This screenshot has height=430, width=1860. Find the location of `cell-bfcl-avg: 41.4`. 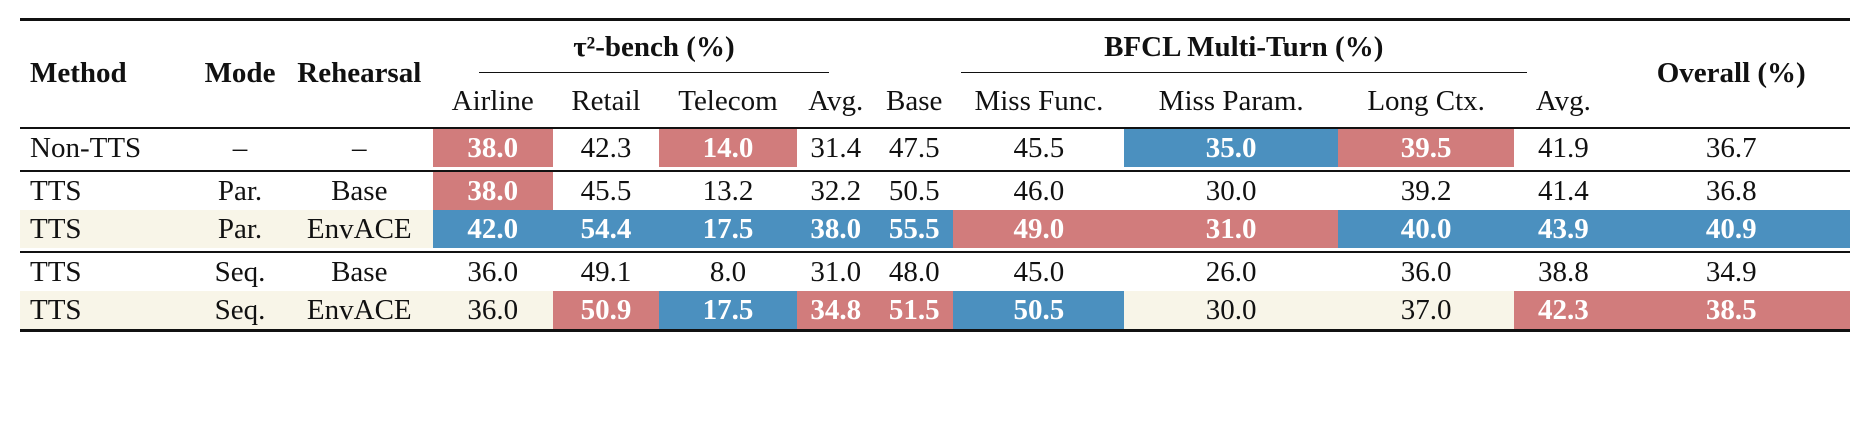

cell-bfcl-avg: 41.4 is located at coordinates (1563, 191).